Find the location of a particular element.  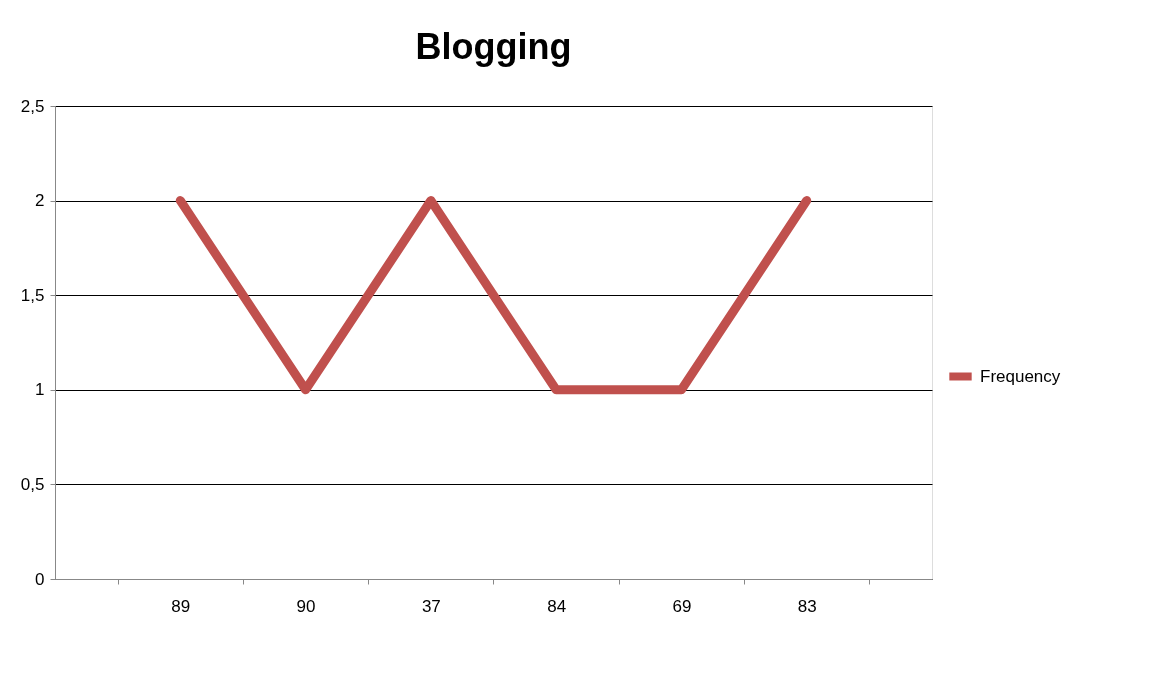

x-tick-label: 37 is located at coordinates (431, 606).